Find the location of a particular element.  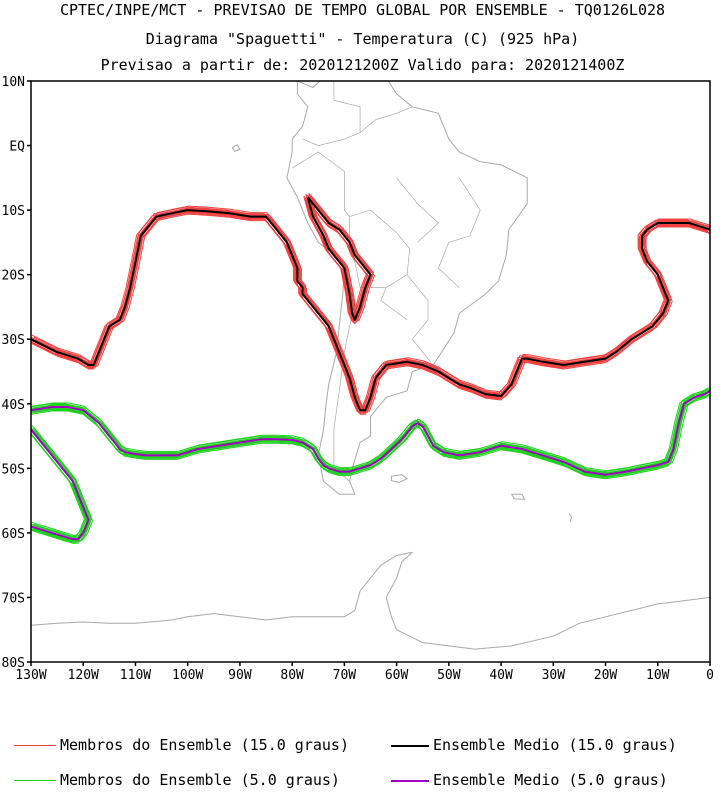

lon-tick-label: 10W is located at coordinates (658, 675).